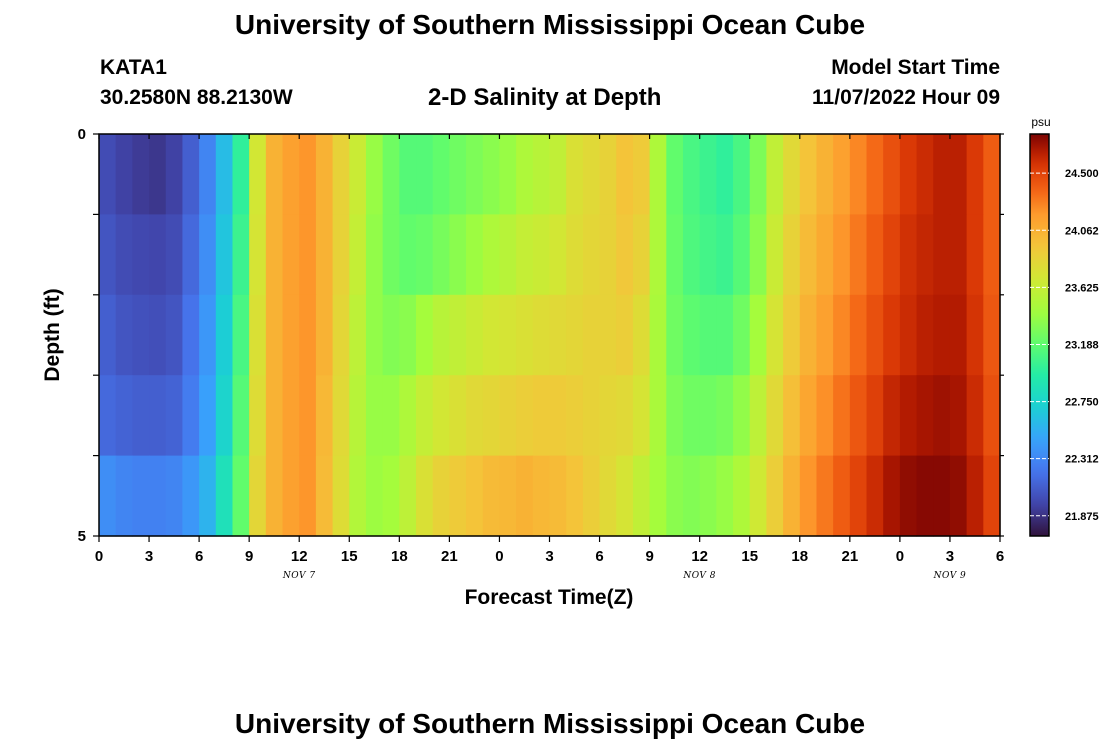  What do you see at coordinates (699, 556) in the screenshot?
I see `x-tick-label: 12` at bounding box center [699, 556].